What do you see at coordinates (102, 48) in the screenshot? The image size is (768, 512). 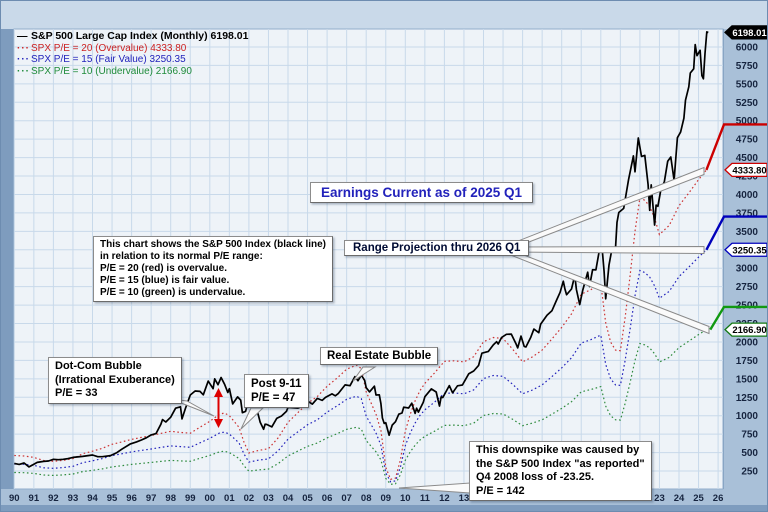 I see `legend-item-1: ···SPX P/E = 20 (Overvalue) 4333.80` at bounding box center [102, 48].